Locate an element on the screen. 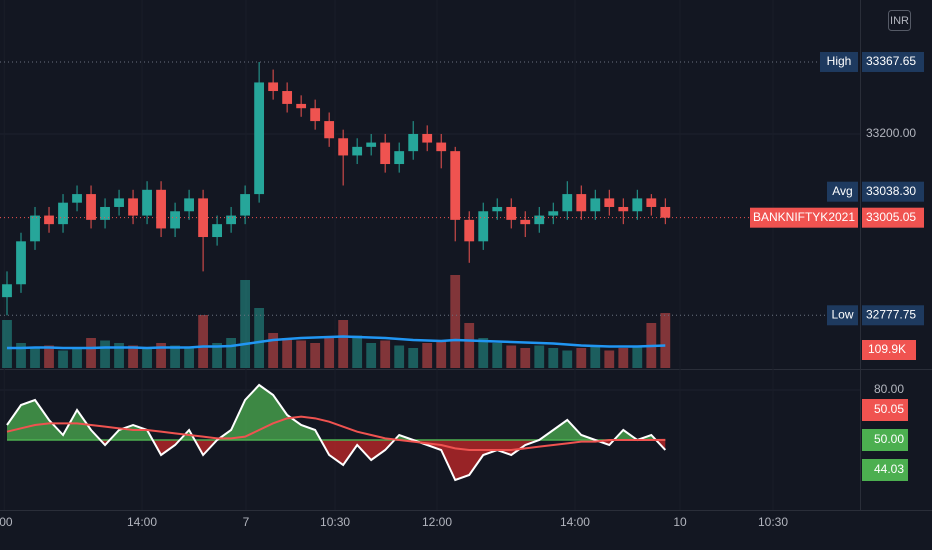 This screenshot has width=932, height=550. price-label-value: 33038.30 is located at coordinates (891, 191).